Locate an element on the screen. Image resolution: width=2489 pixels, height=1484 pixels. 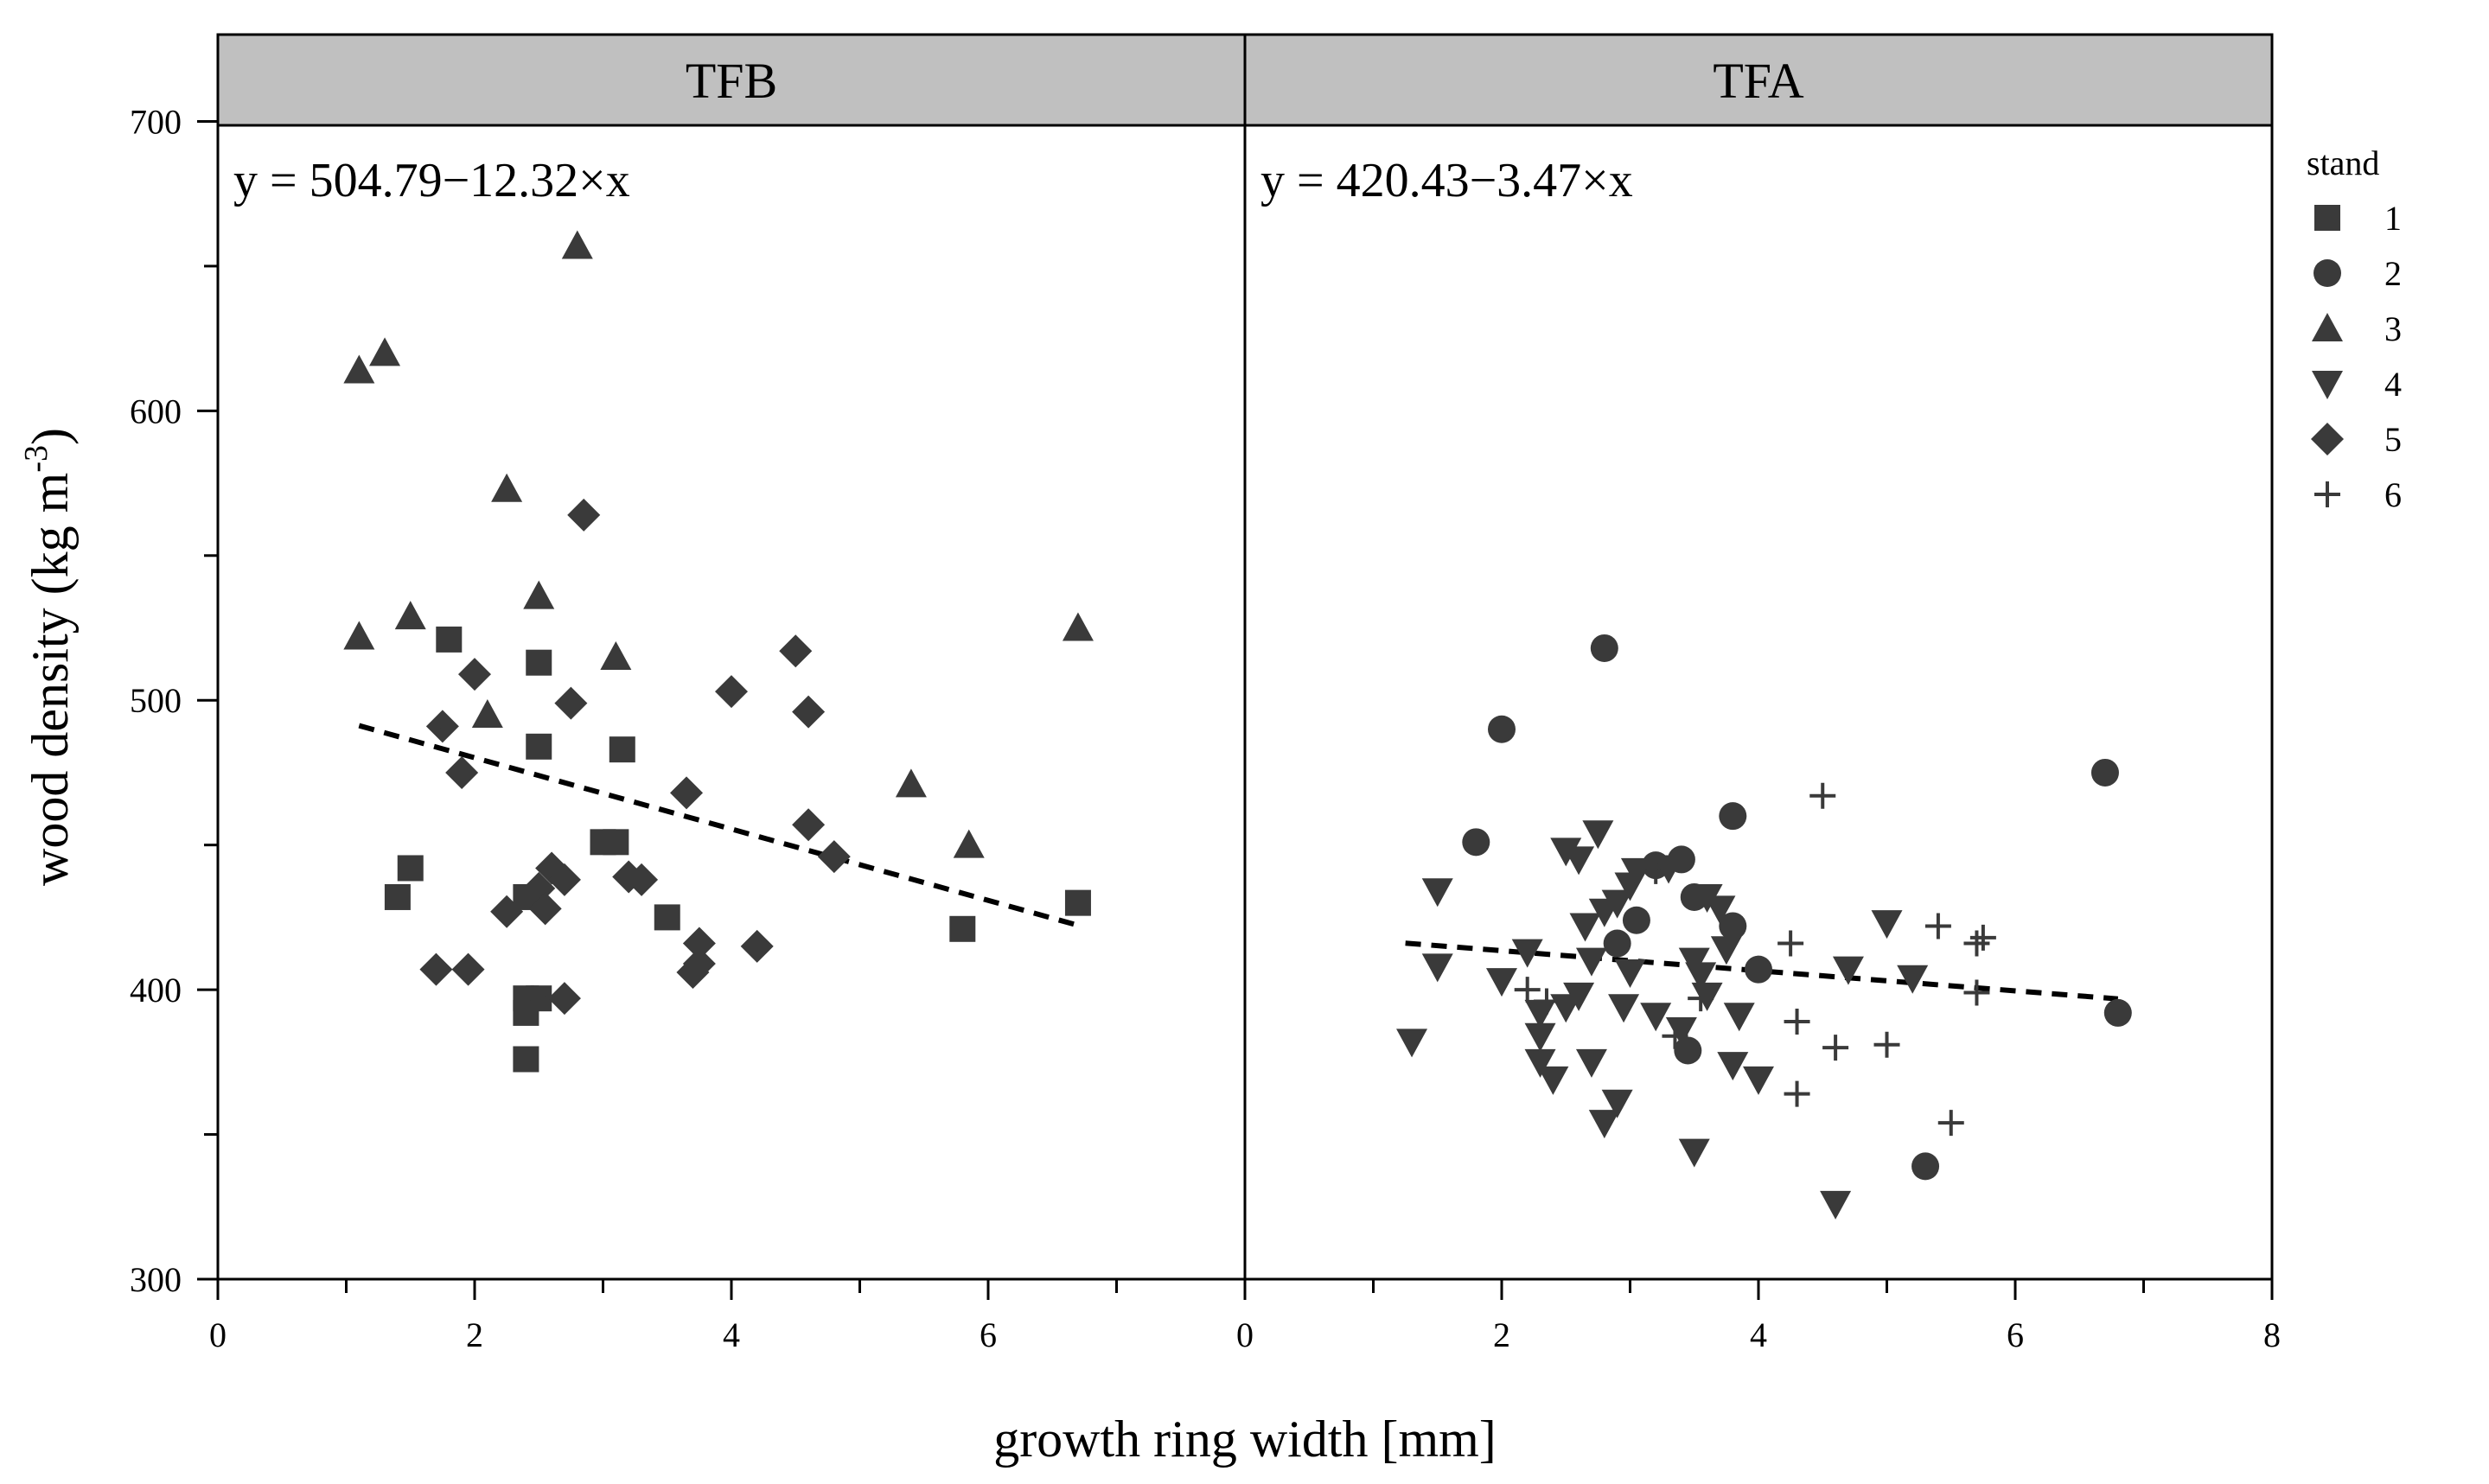
x-axis-tfb: 0 2 4 6 is located at coordinates (663, 1316).